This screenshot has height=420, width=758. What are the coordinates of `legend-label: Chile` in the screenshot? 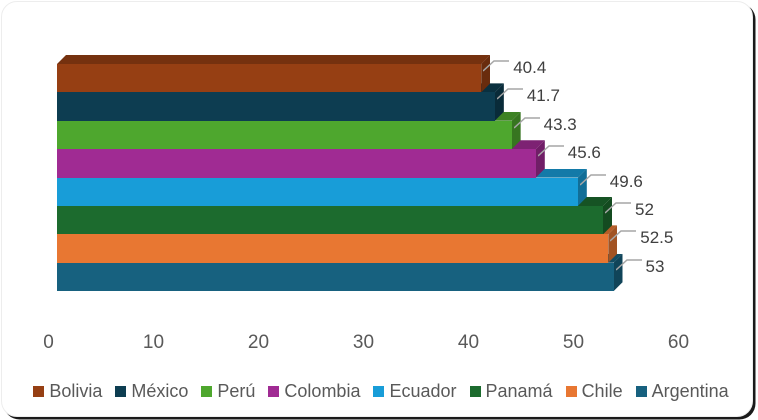 It's located at (602, 390).